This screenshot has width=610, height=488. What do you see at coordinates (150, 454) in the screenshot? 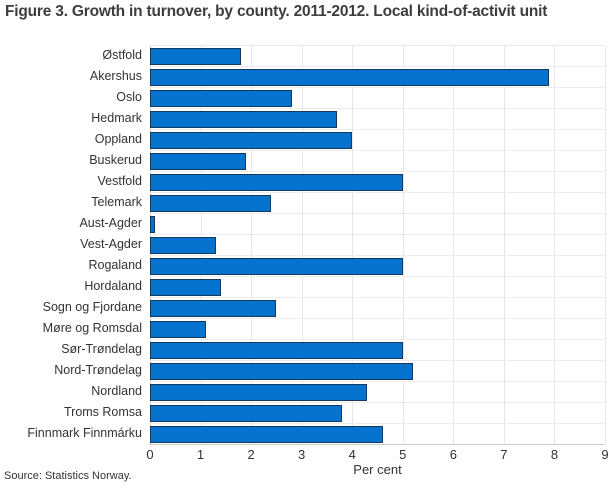
I see `x-tick-label-0: 0` at bounding box center [150, 454].